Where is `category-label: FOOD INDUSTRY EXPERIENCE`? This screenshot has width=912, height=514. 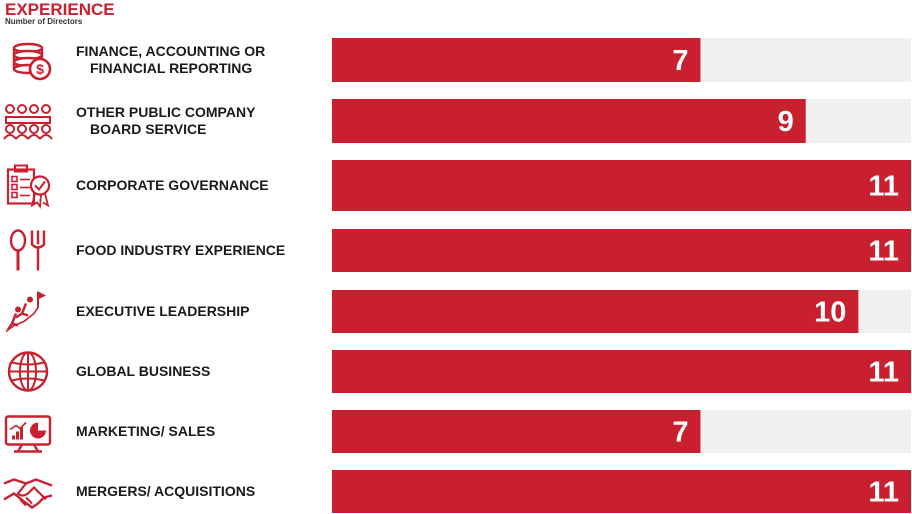 category-label: FOOD INDUSTRY EXPERIENCE is located at coordinates (201, 250).